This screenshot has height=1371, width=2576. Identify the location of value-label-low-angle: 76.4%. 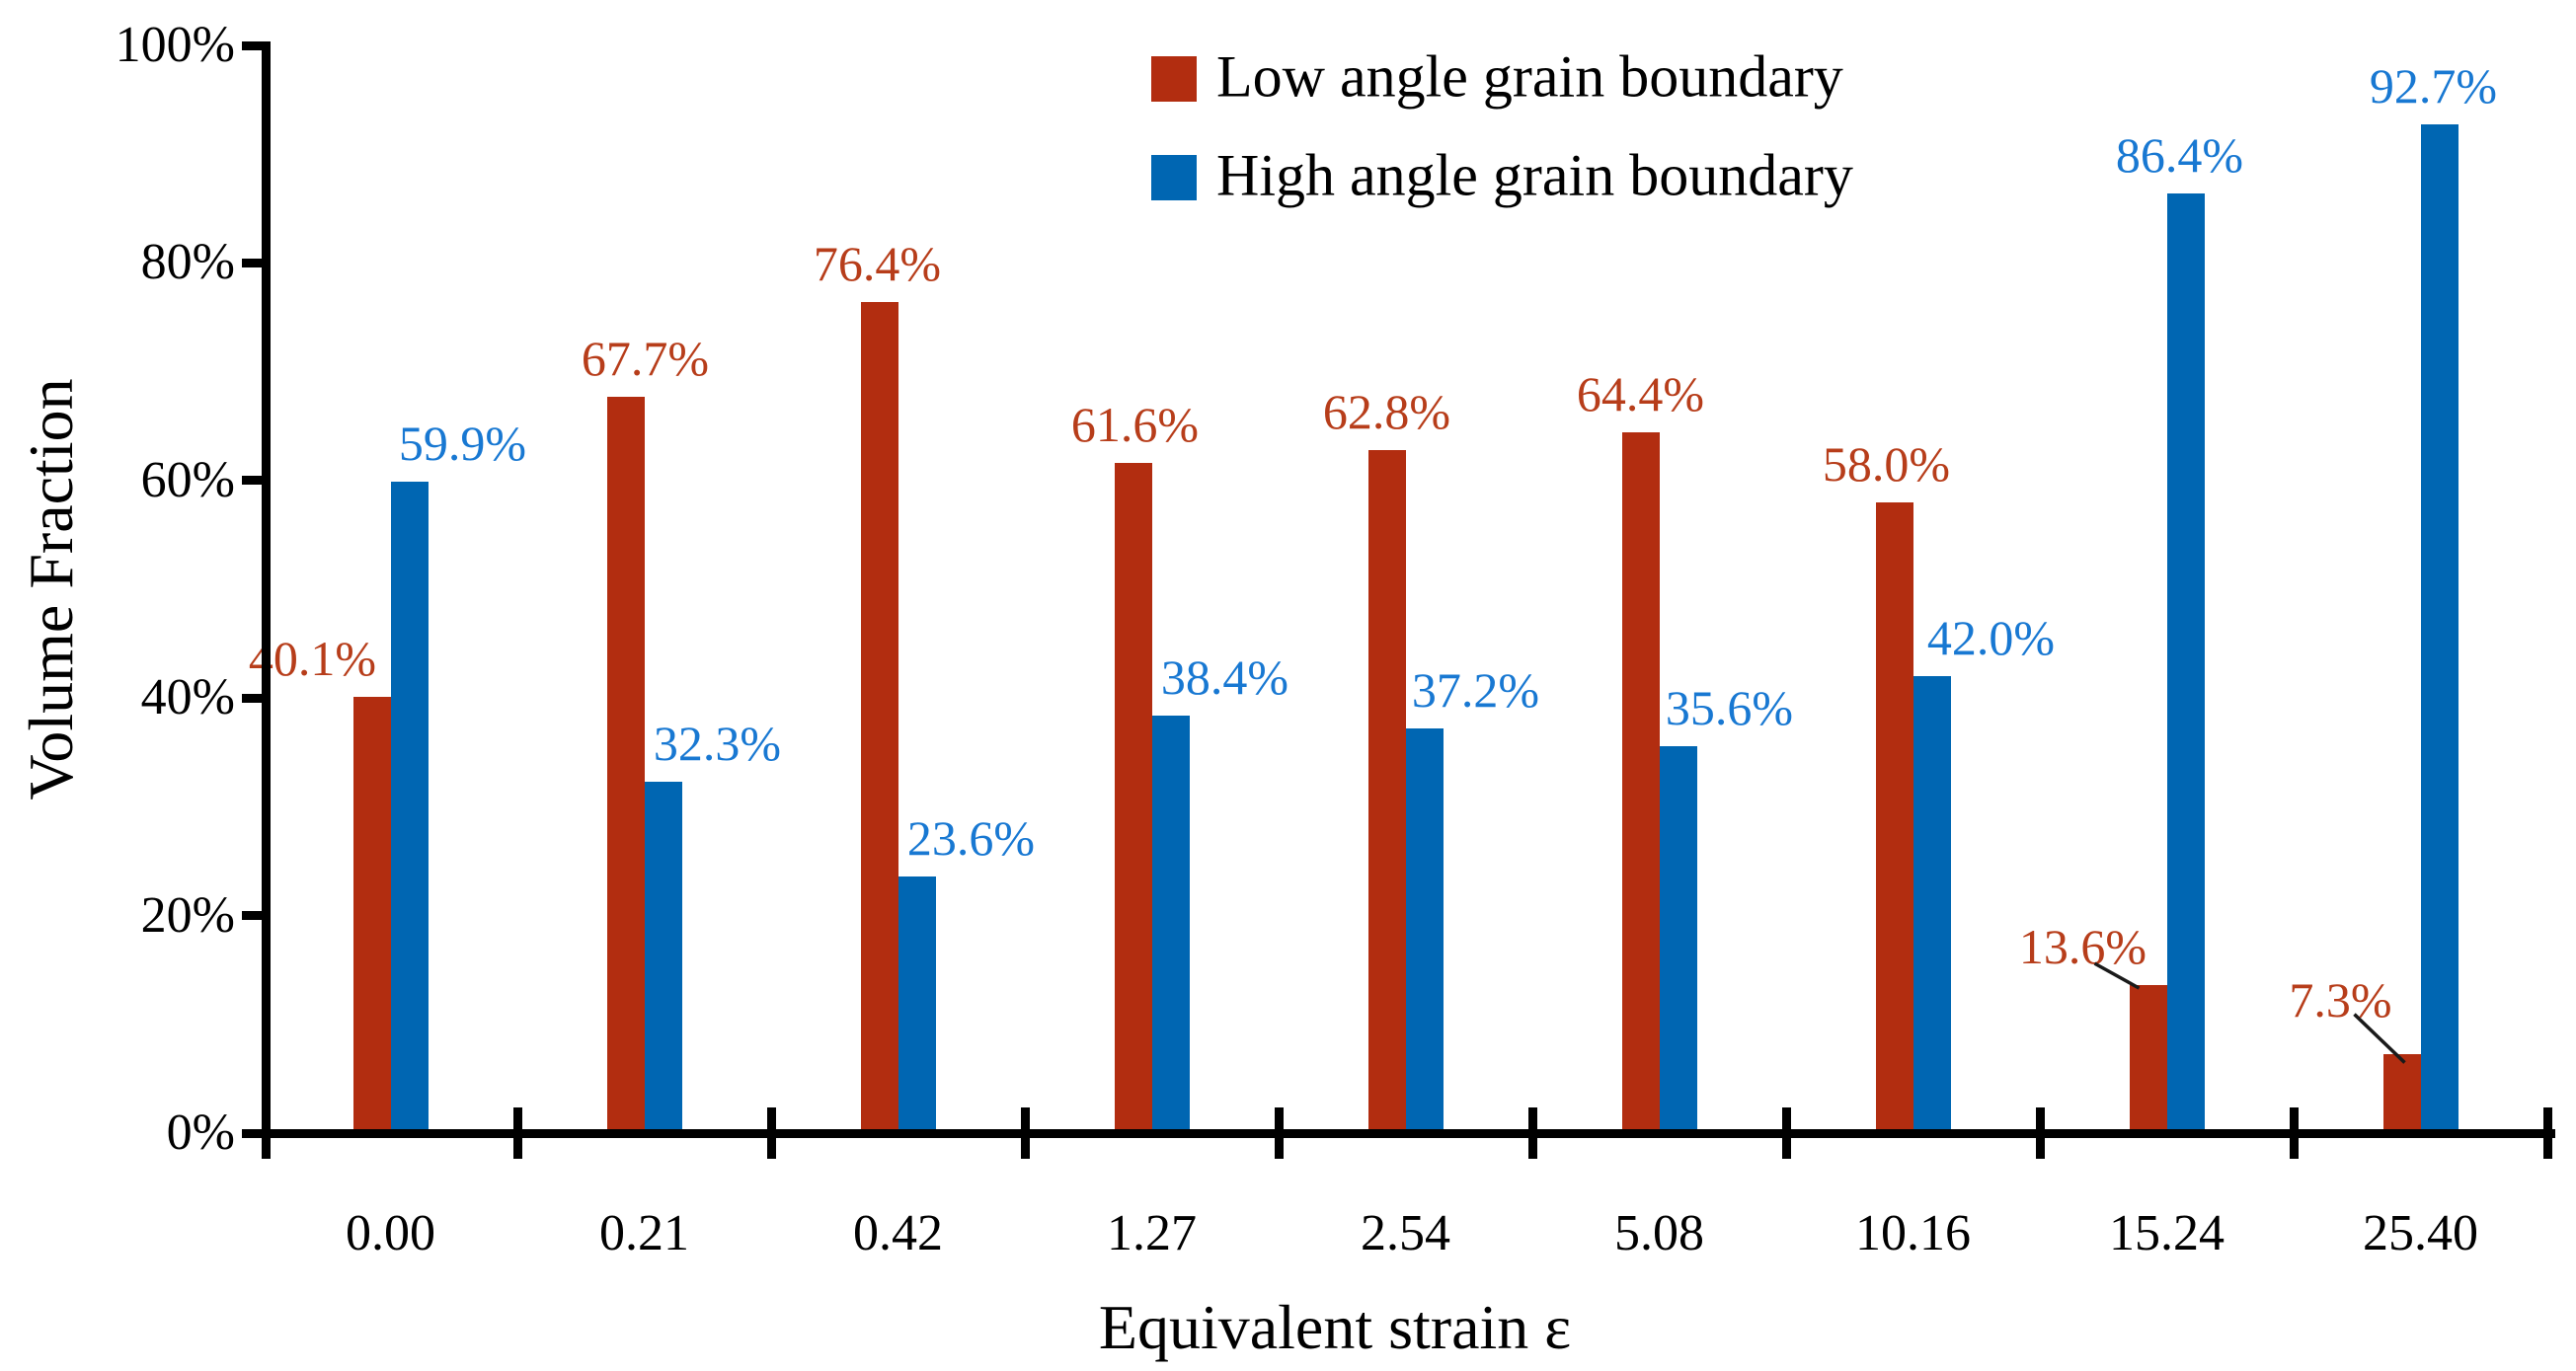
(877, 264).